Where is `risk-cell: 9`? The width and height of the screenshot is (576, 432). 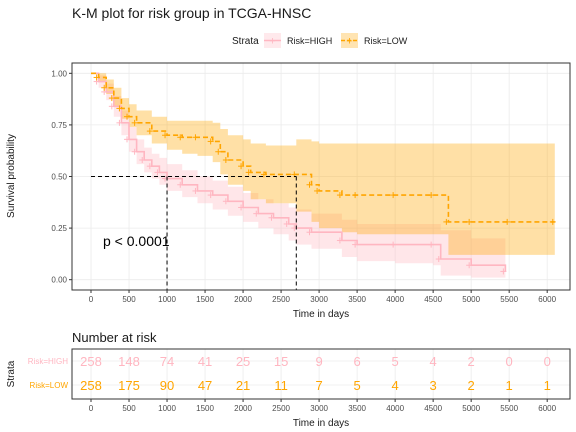
risk-cell: 9 is located at coordinates (318, 361).